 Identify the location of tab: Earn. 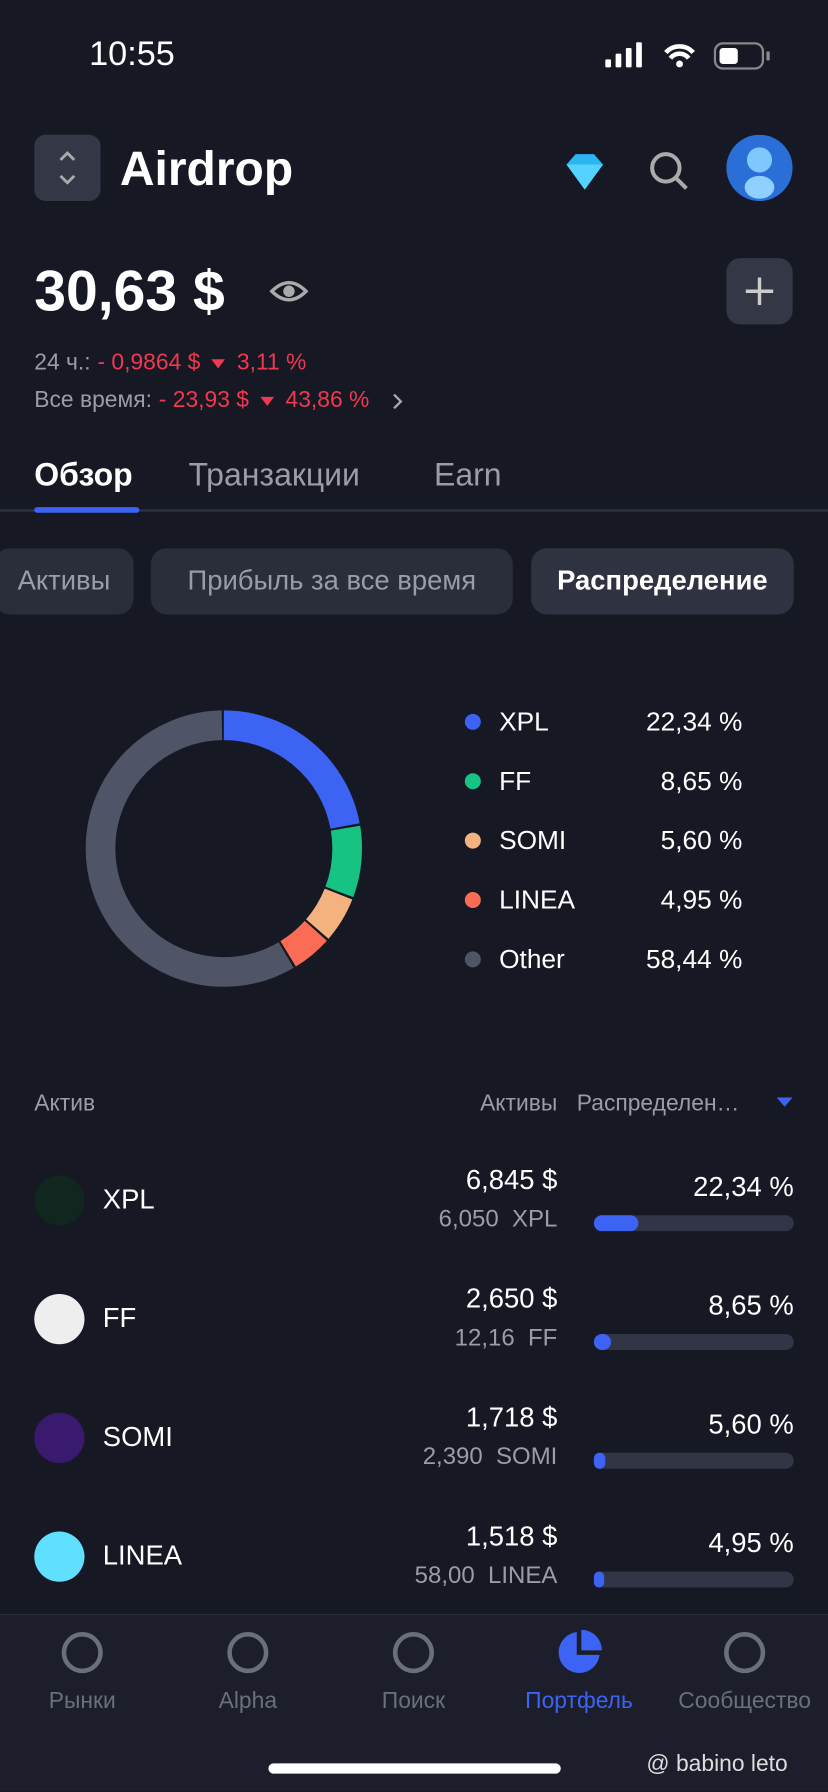
(467, 474).